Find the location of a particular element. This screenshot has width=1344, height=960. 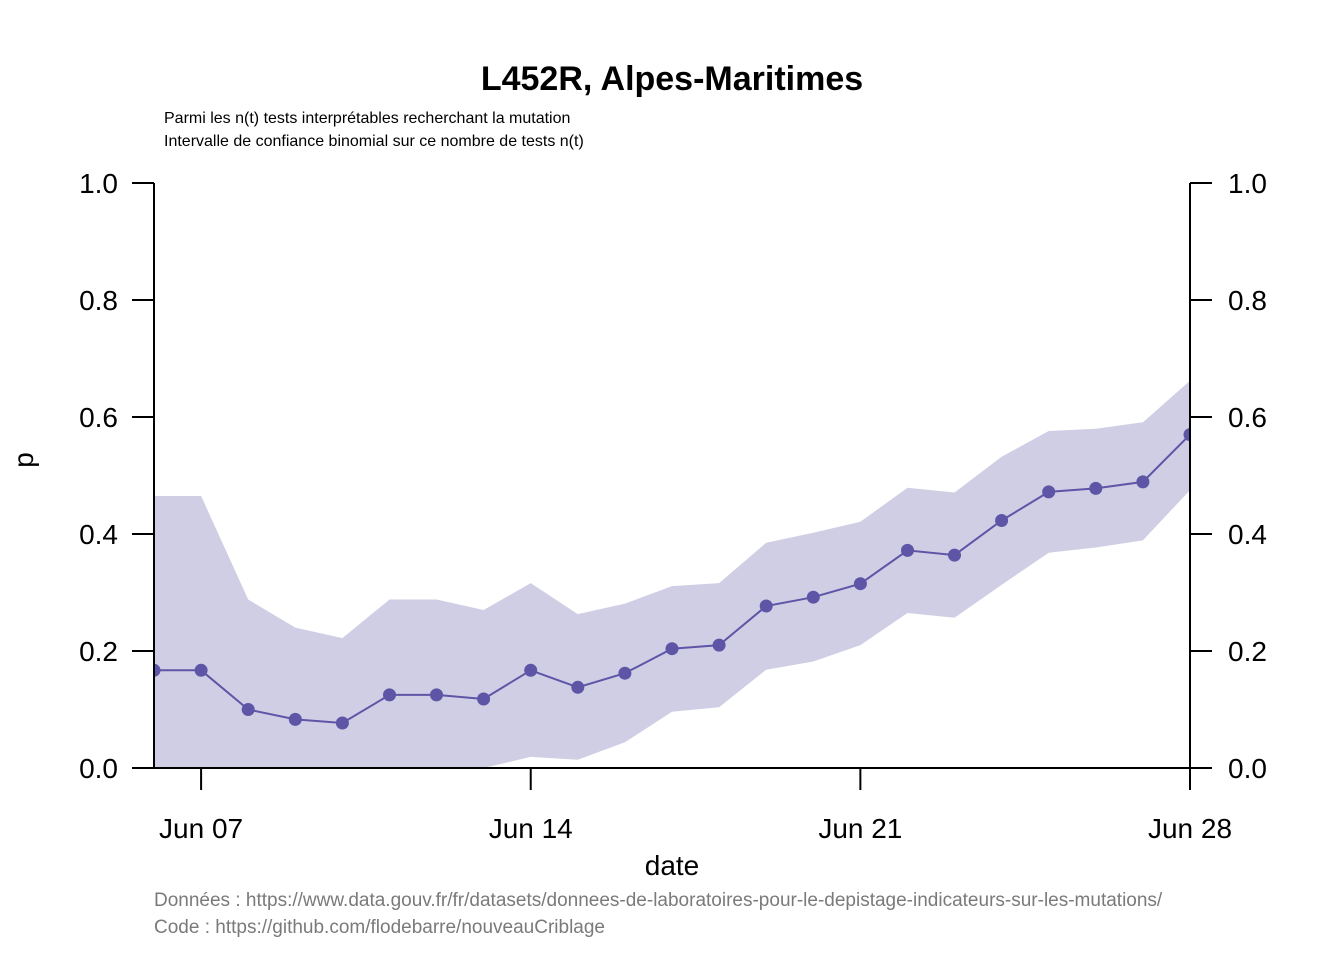

x-tick-label: Jun 21 is located at coordinates (860, 828).